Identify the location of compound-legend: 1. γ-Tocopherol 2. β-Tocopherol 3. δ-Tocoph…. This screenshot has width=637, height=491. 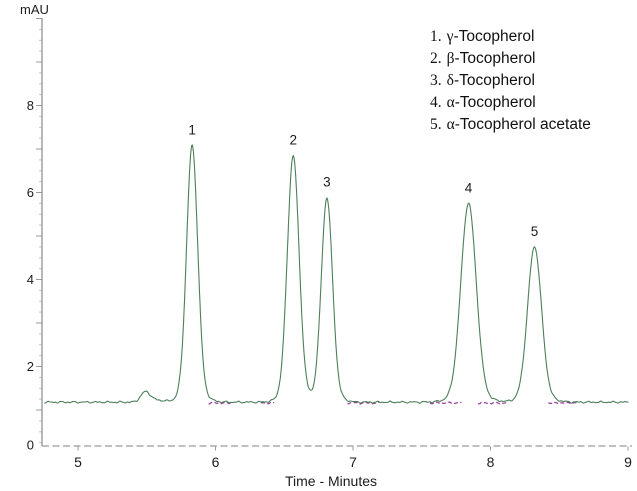
(510, 81).